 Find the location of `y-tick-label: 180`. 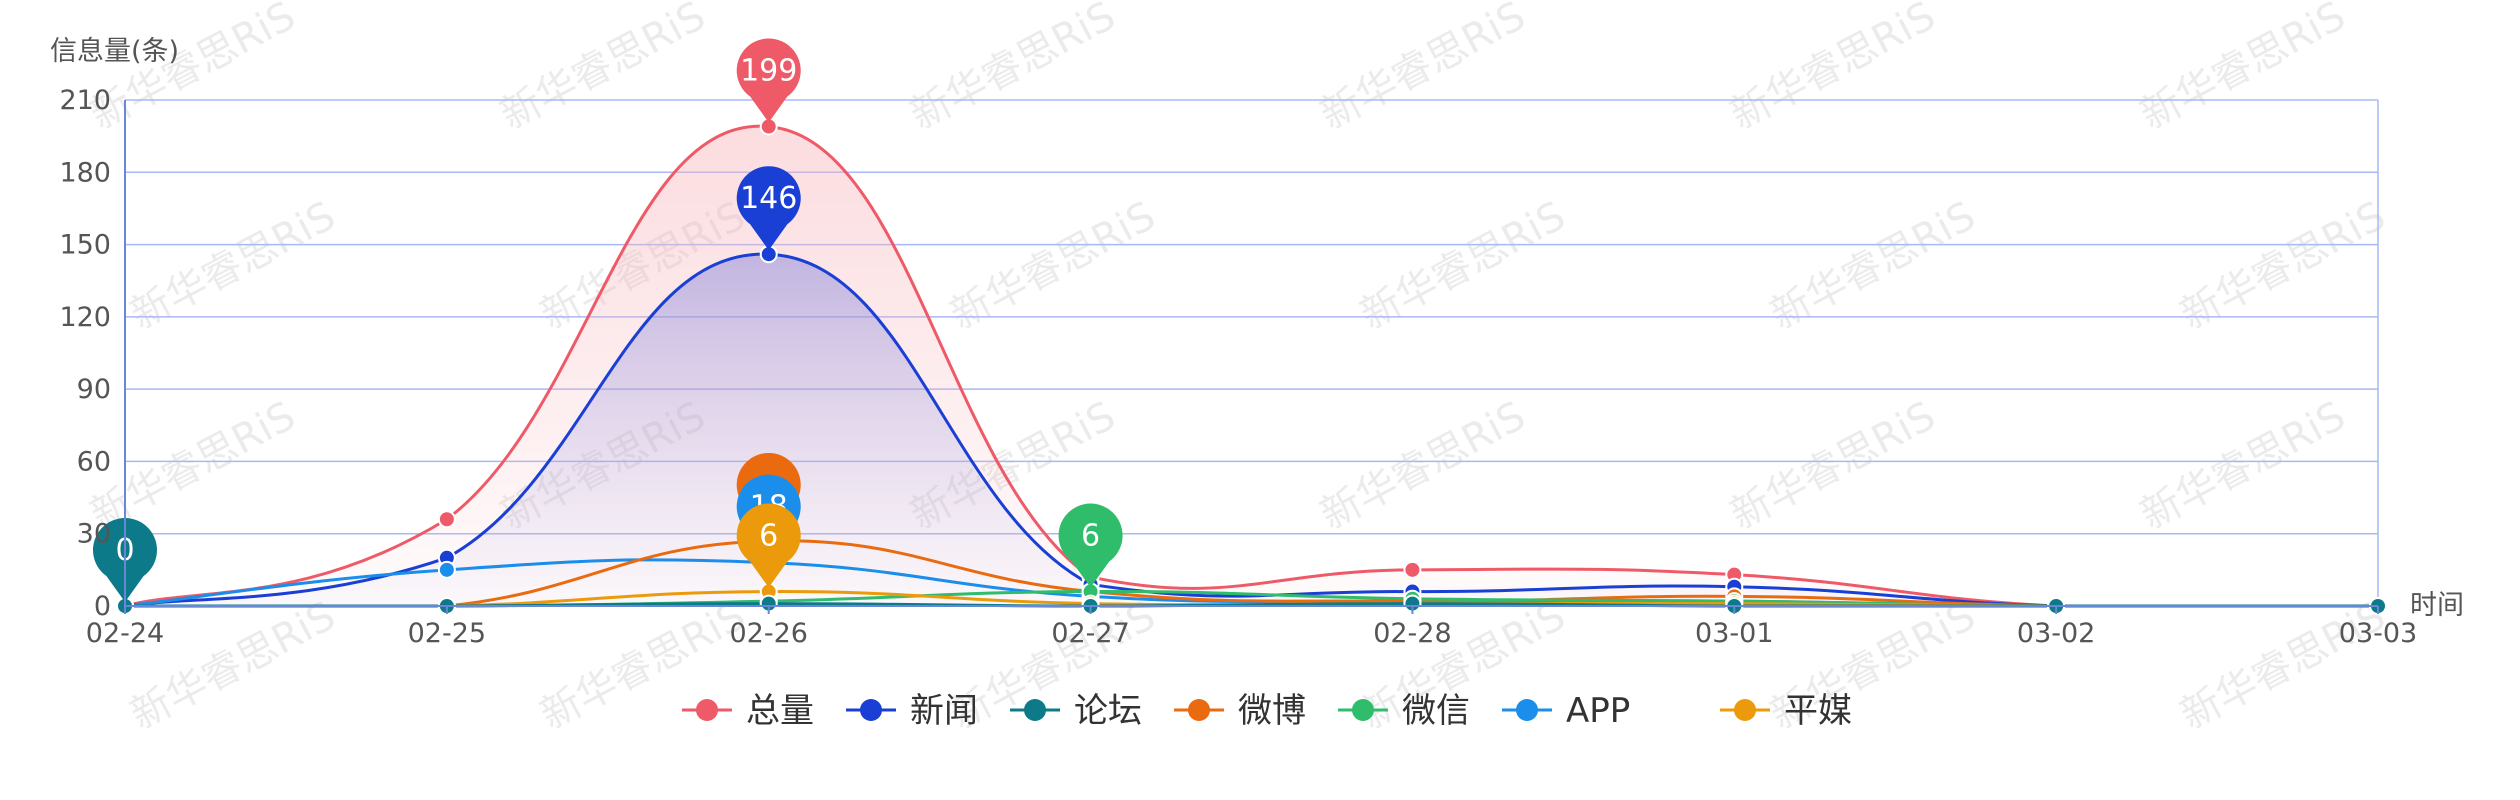

y-tick-label: 180 is located at coordinates (85, 172).